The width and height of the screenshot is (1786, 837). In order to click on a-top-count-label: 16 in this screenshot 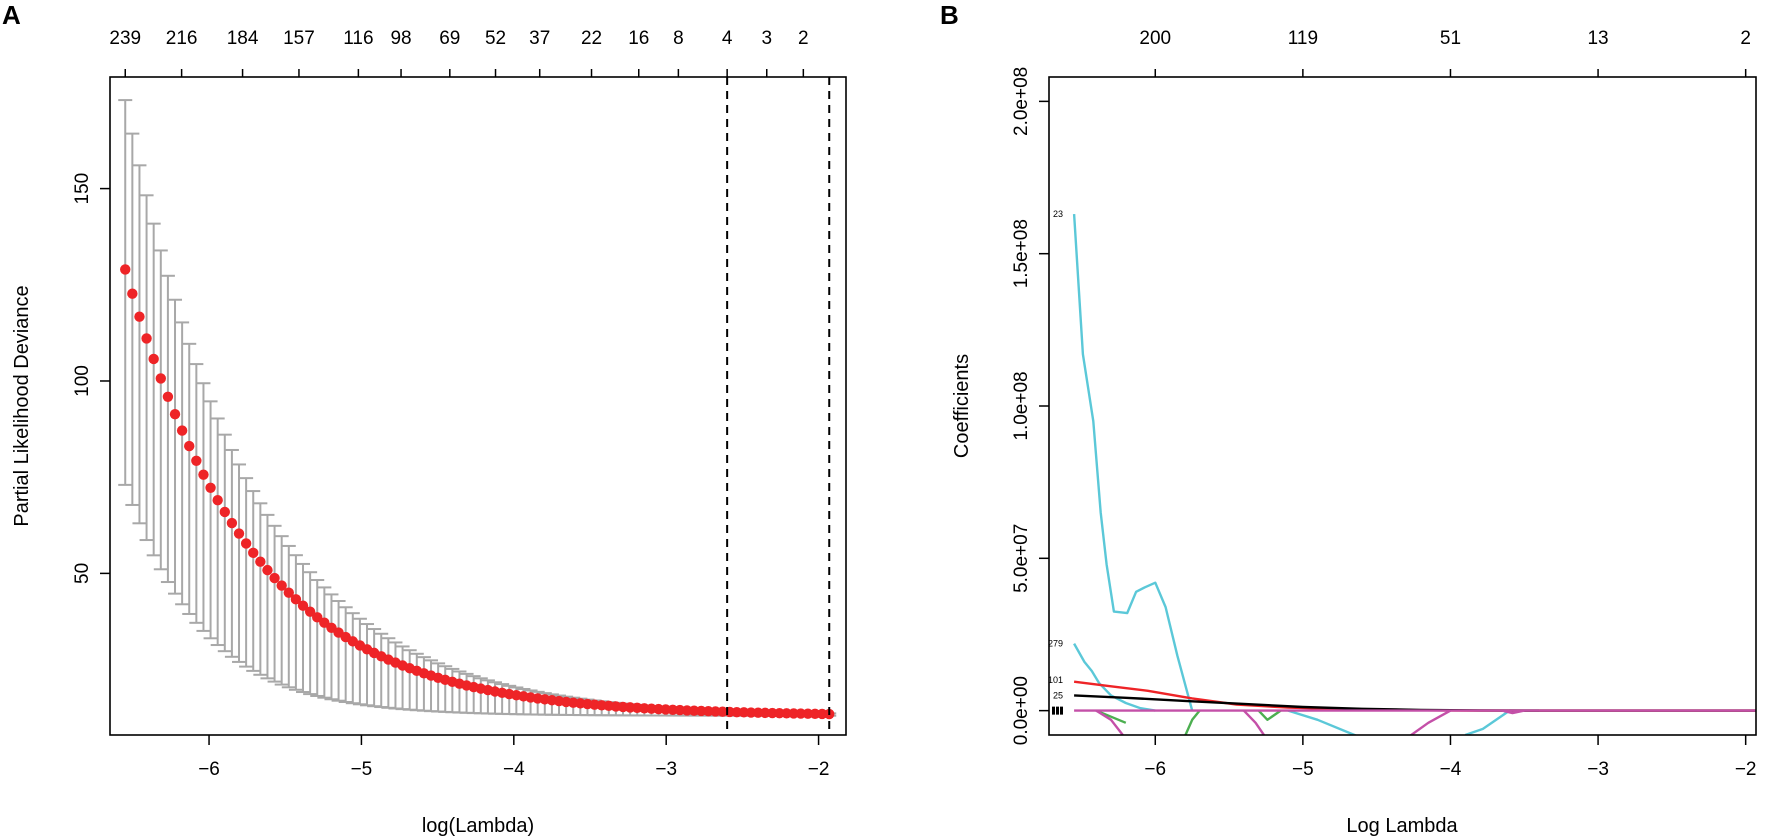, I will do `click(638, 38)`.